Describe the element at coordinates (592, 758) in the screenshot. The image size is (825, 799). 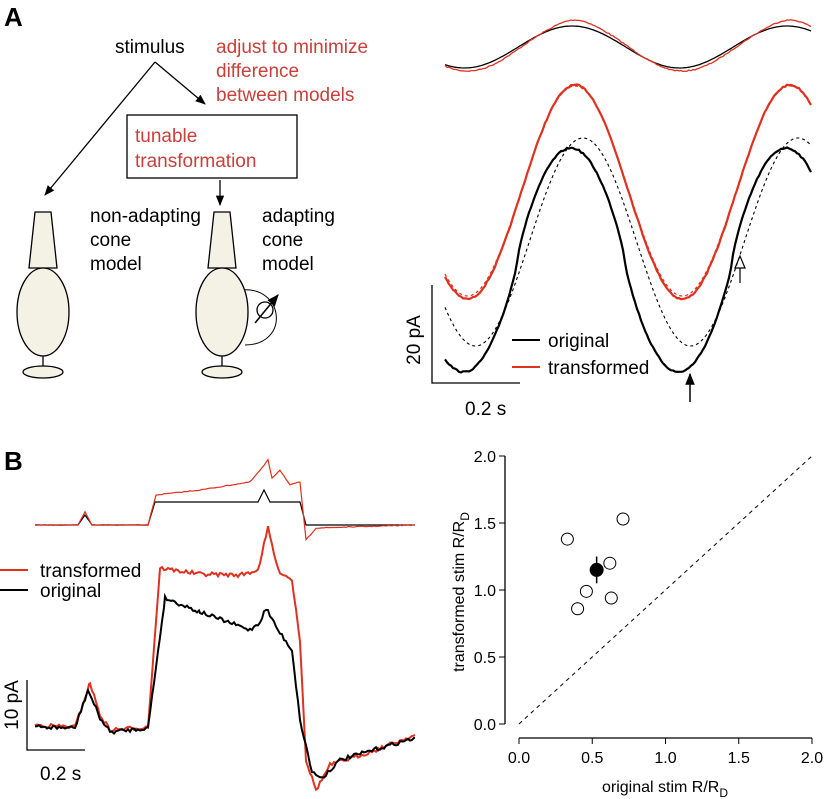
I see `x-tick-label: 0.5` at that location.